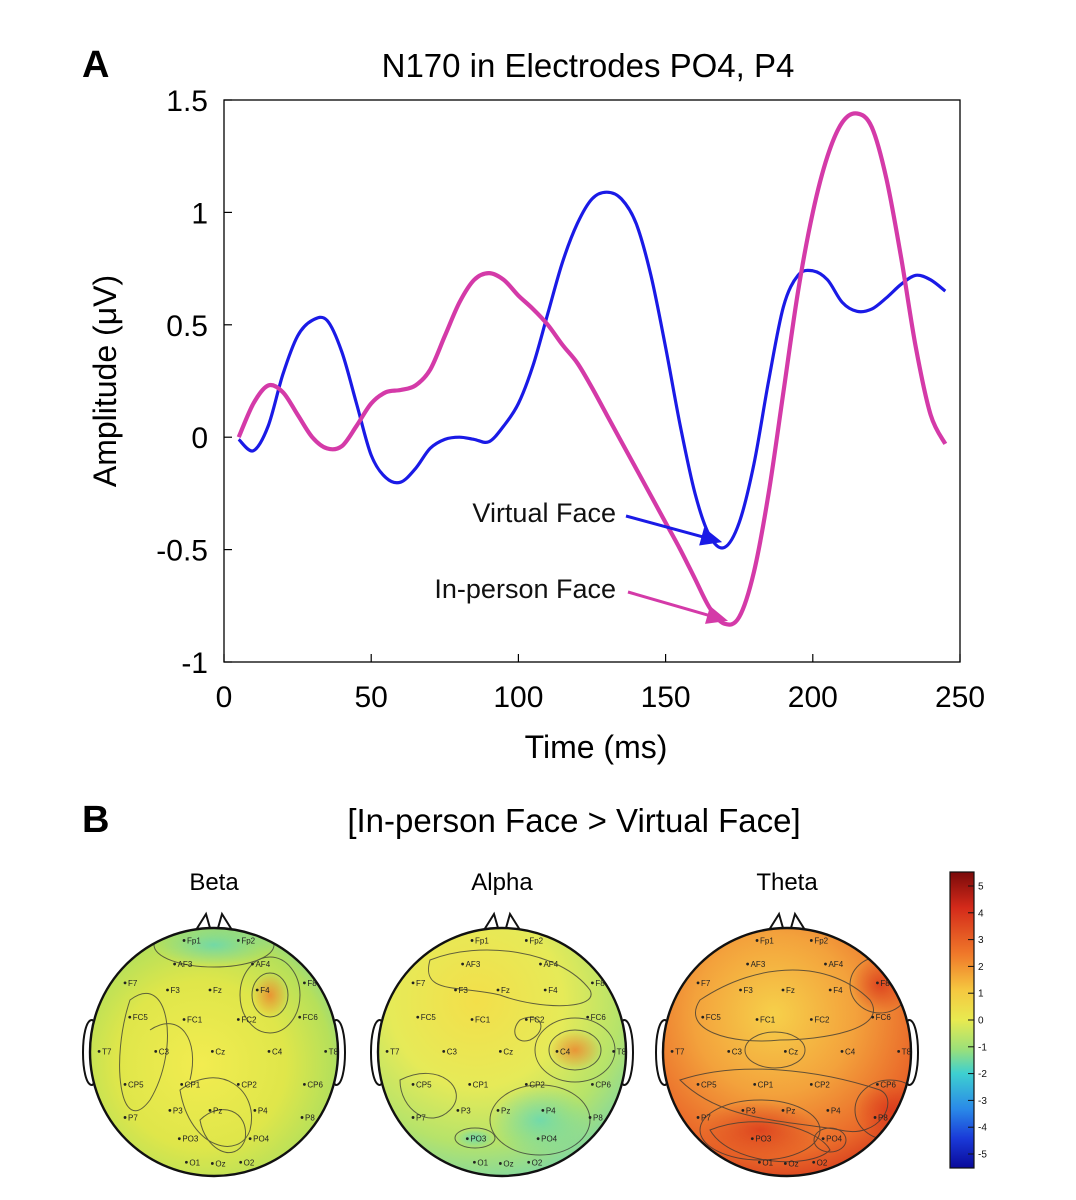  I want to click on colorbar-tick-label: 3, so click(981, 940).